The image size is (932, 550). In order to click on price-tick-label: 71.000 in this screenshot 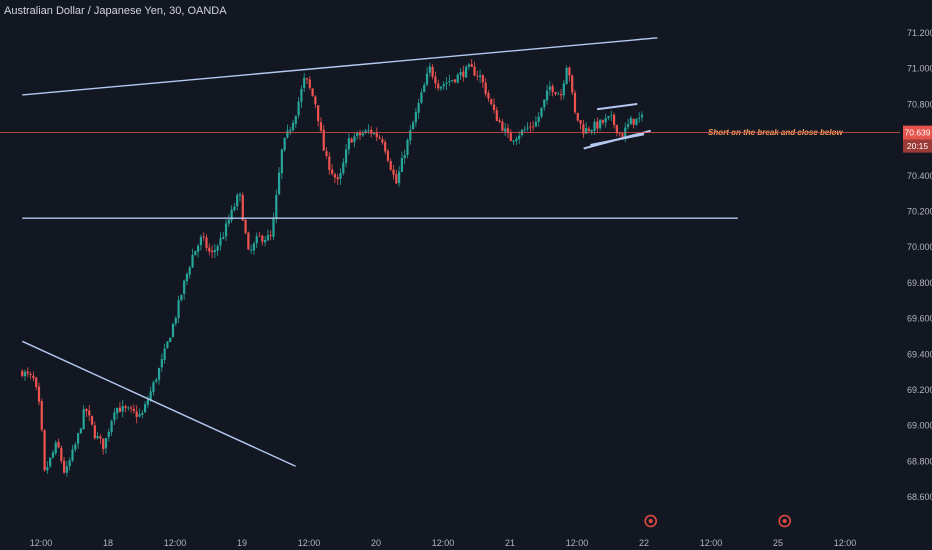, I will do `click(919, 69)`.